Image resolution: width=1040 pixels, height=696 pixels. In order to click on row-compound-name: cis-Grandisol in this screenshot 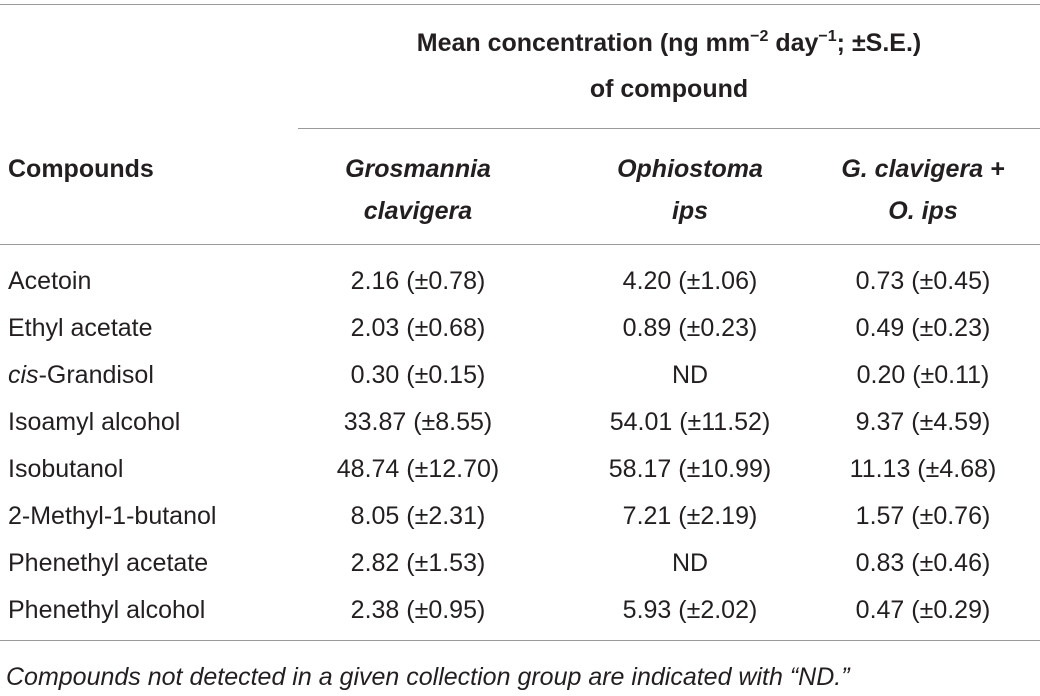, I will do `click(81, 375)`.